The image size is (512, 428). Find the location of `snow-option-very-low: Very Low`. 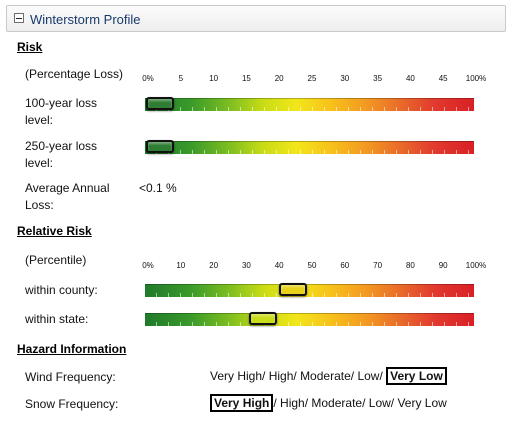

snow-option-very-low: Very Low is located at coordinates (422, 403).